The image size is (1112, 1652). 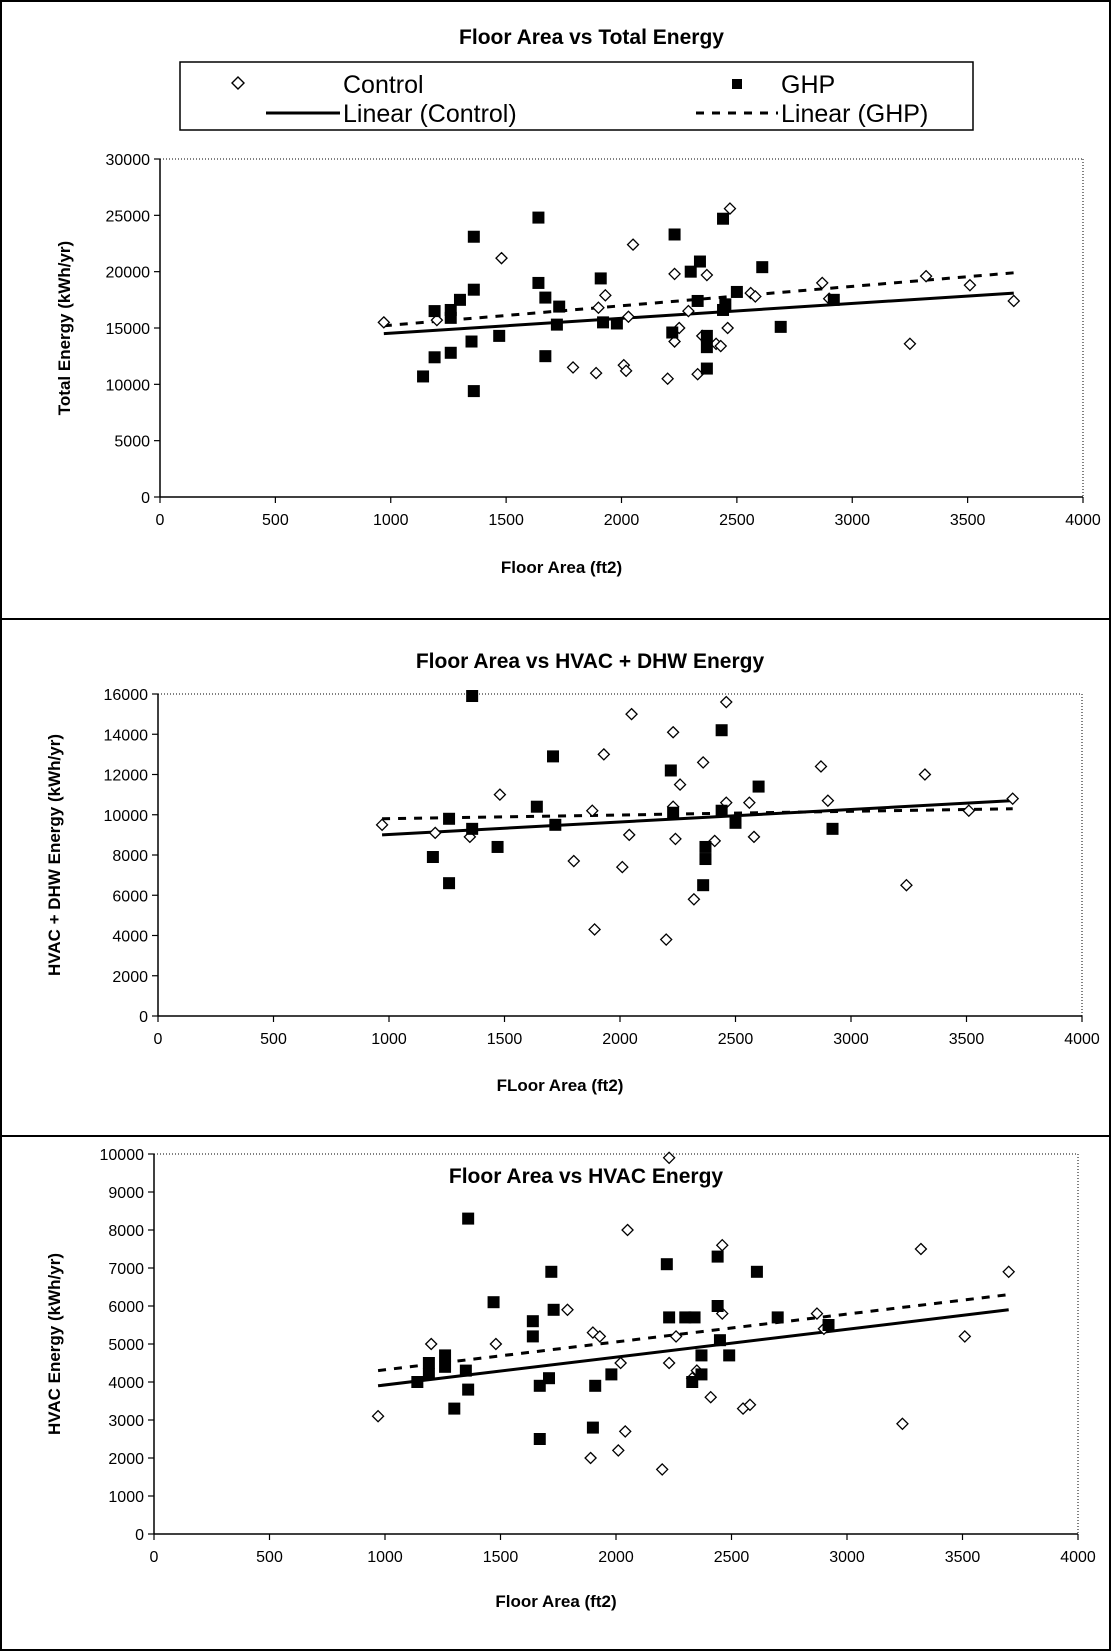 What do you see at coordinates (576, 96) in the screenshot?
I see `legend-box` at bounding box center [576, 96].